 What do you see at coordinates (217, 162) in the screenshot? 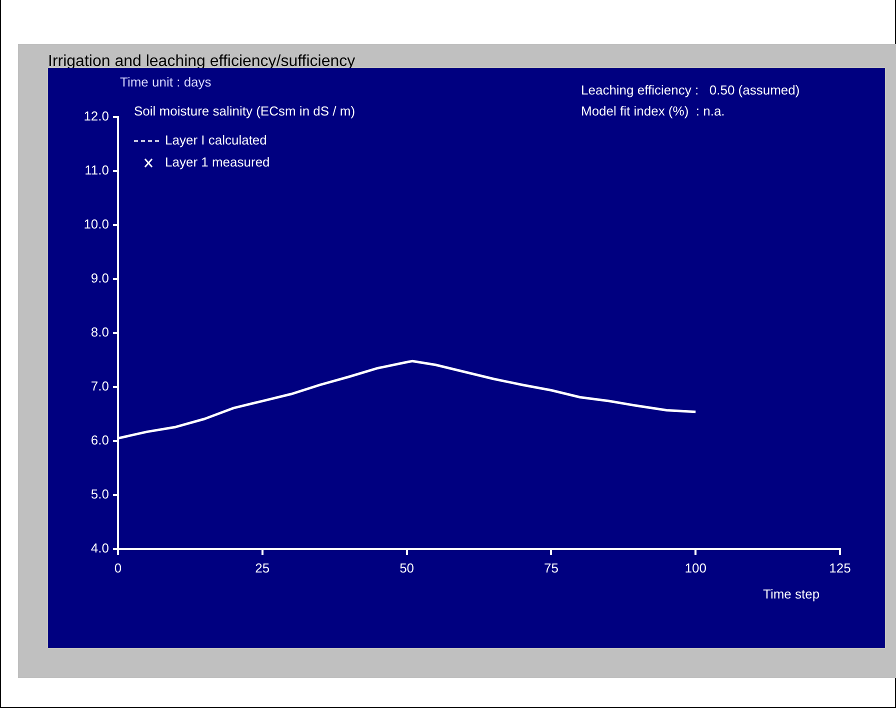
I see `legend-label: Layer 1 measured` at bounding box center [217, 162].